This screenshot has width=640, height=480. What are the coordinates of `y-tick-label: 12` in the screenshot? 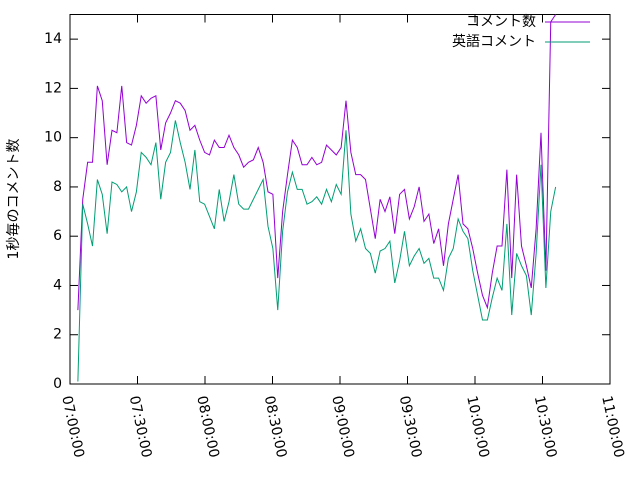 It's located at (53, 88).